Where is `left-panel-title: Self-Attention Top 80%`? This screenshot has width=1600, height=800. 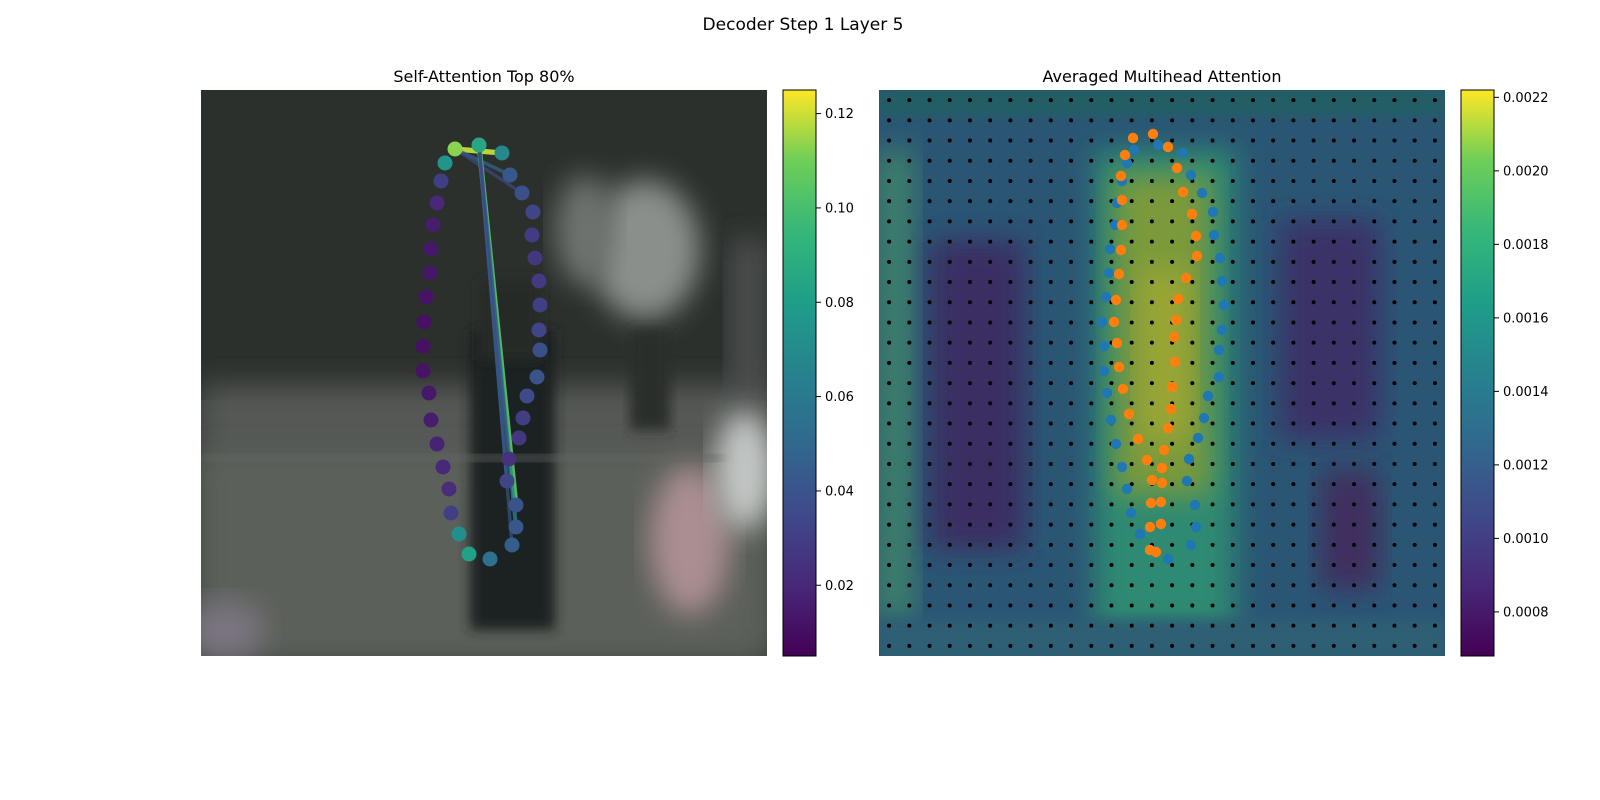
left-panel-title: Self-Attention Top 80% is located at coordinates (483, 76).